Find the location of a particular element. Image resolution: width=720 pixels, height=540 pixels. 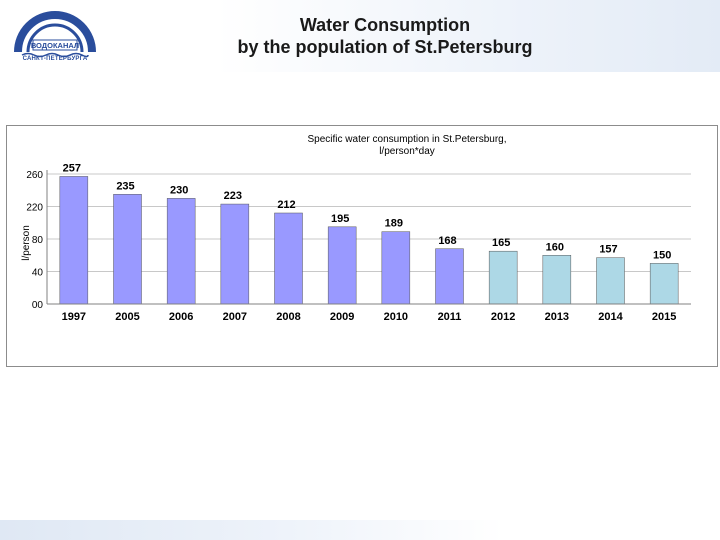

bar-2014 is located at coordinates (610, 281).